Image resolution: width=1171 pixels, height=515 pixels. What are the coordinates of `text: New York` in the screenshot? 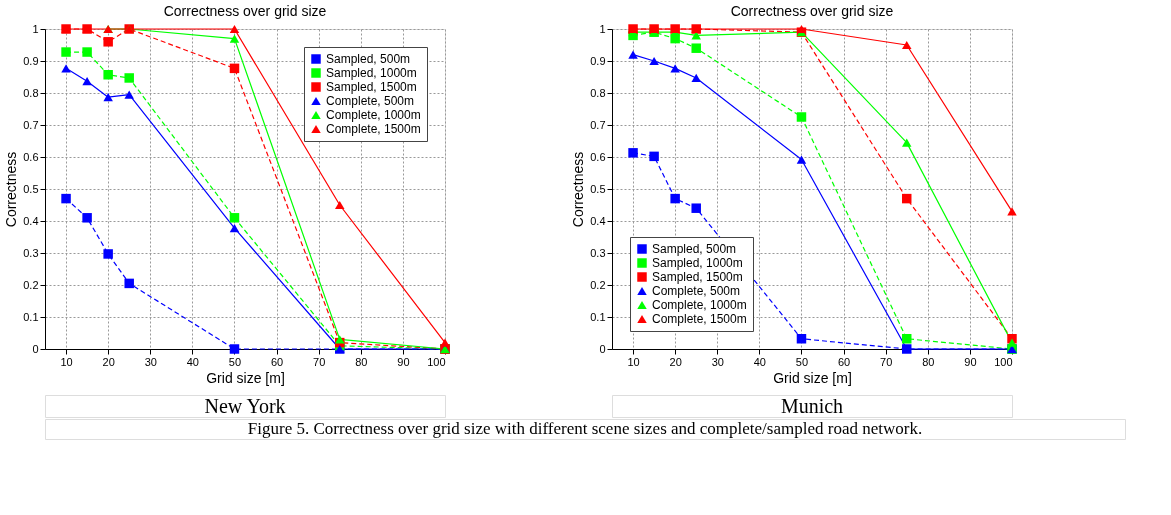 It's located at (245, 406).